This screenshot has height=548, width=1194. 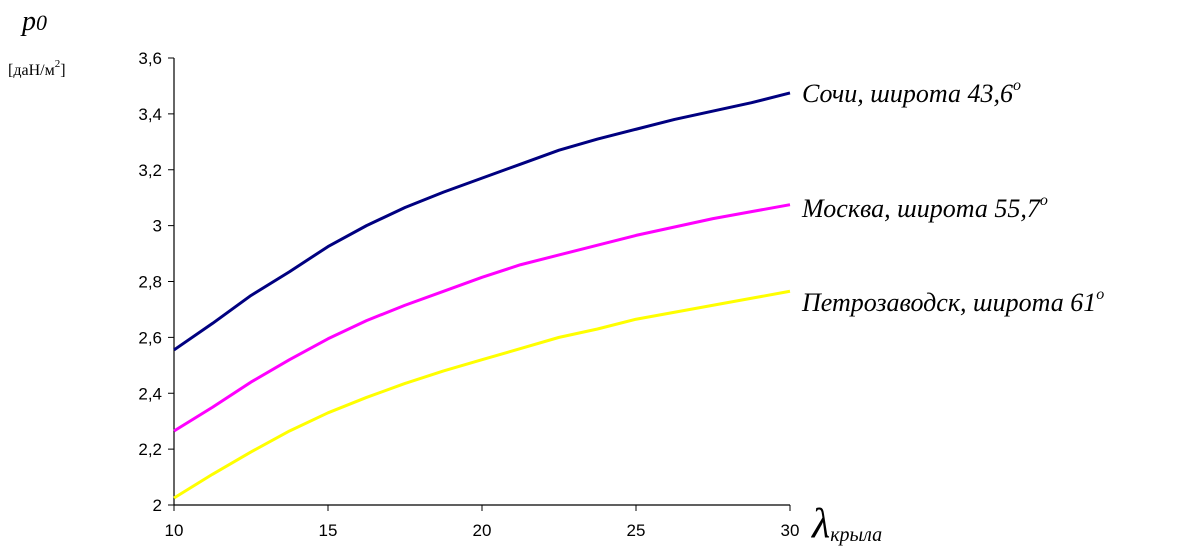 What do you see at coordinates (174, 530) in the screenshot?
I see `x-tick-label: 10` at bounding box center [174, 530].